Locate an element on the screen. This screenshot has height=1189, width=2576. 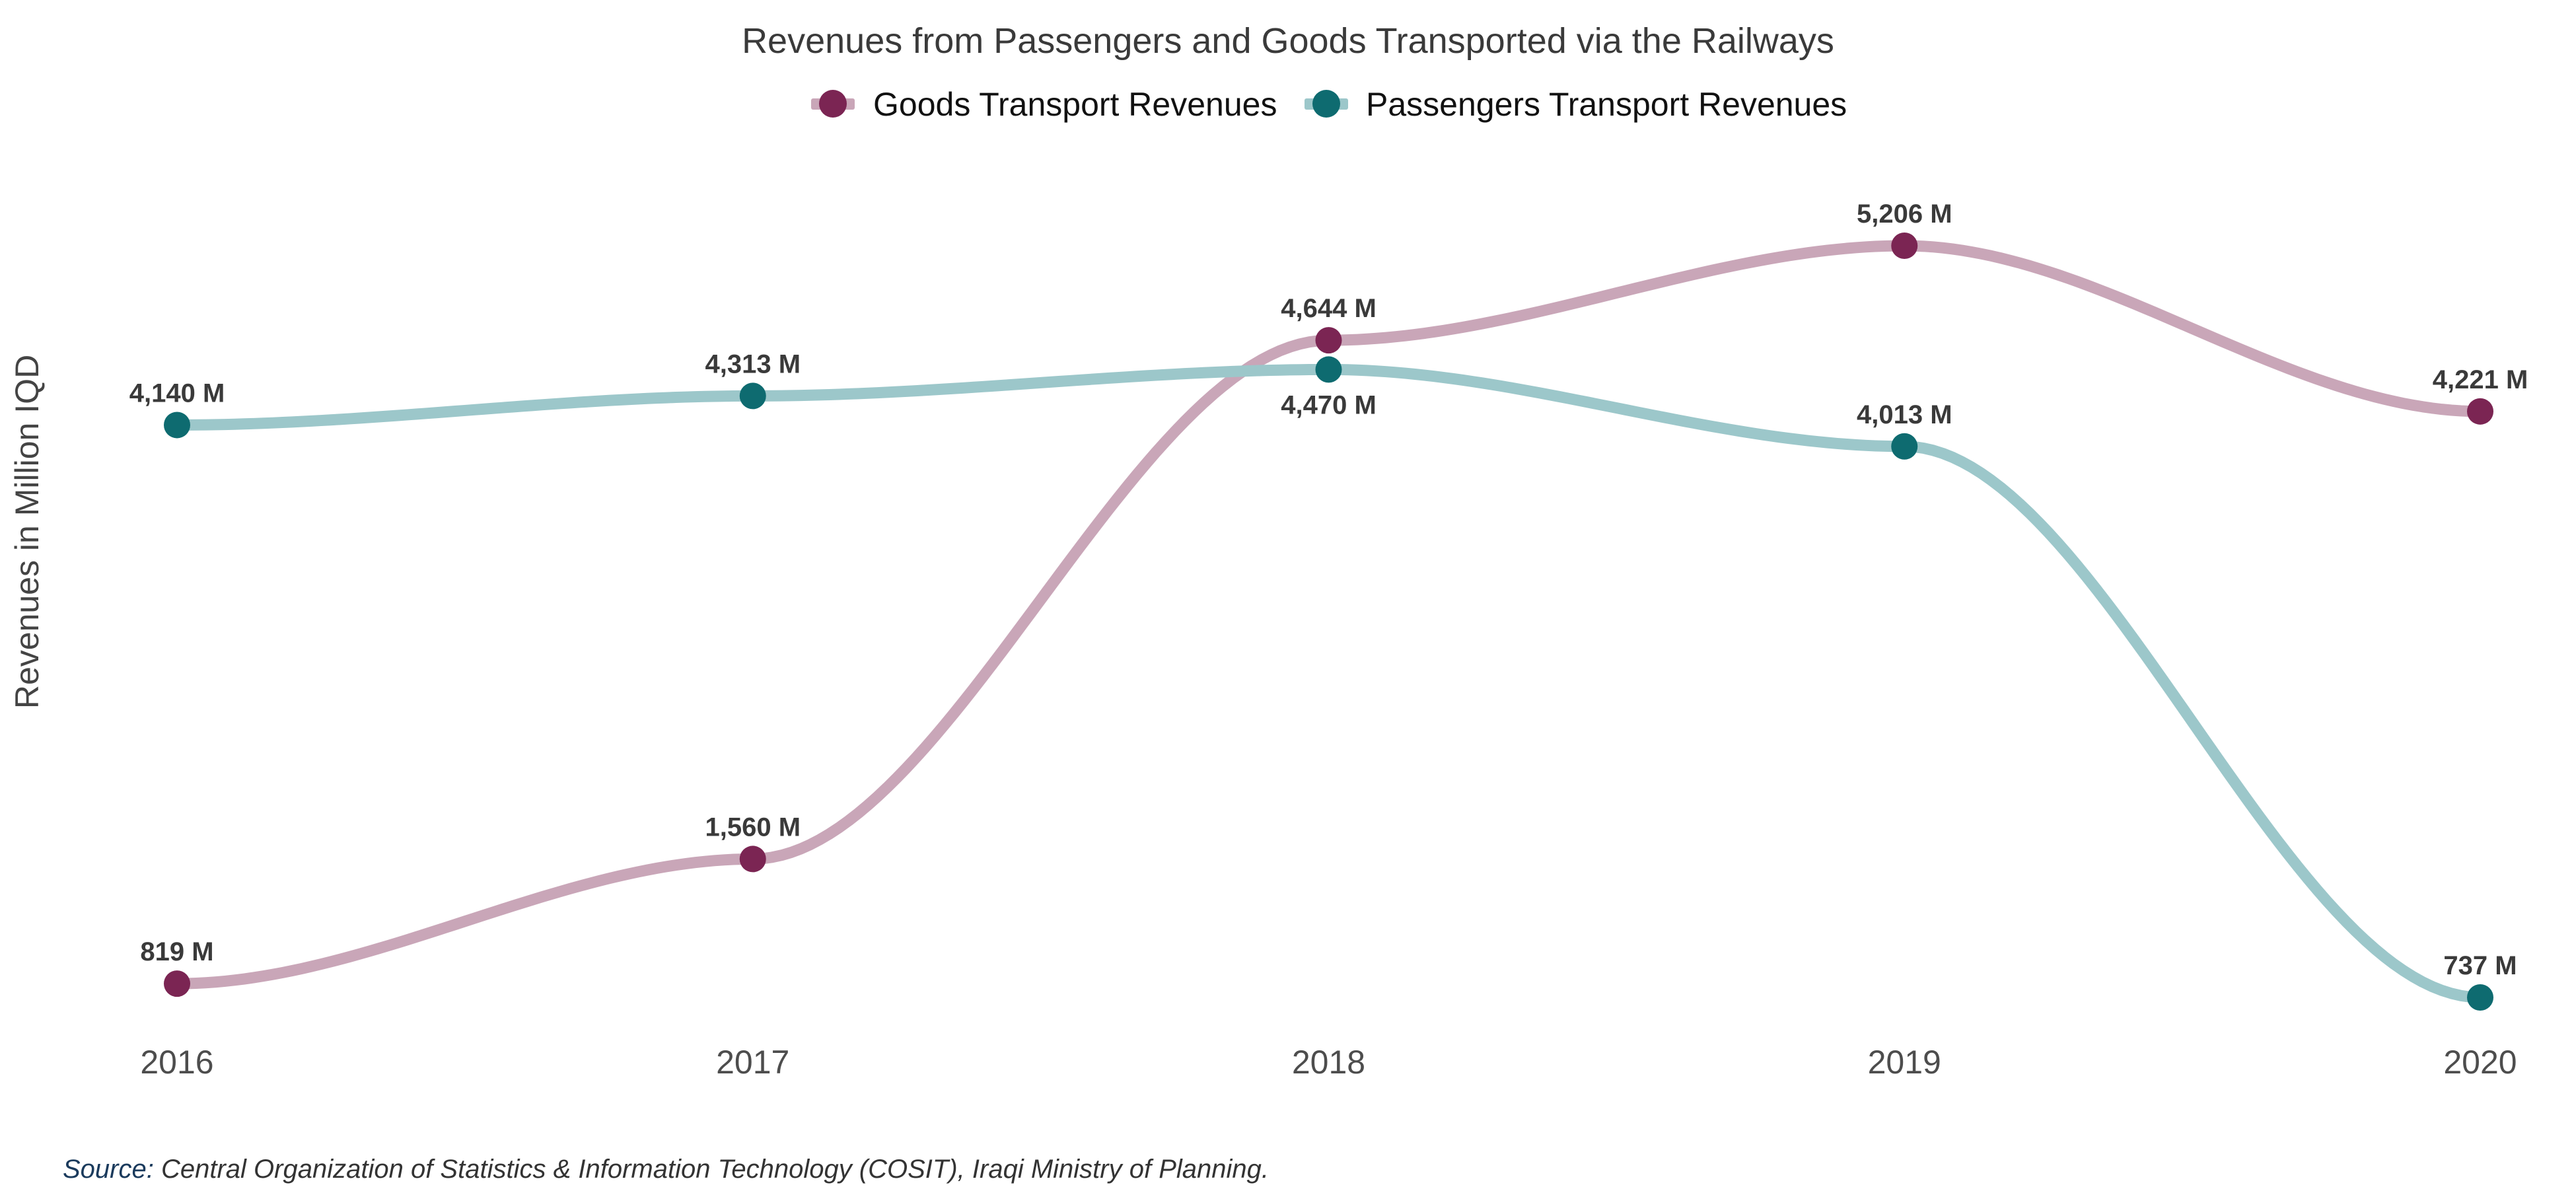
data-point-passengers-2020 is located at coordinates (2480, 997).